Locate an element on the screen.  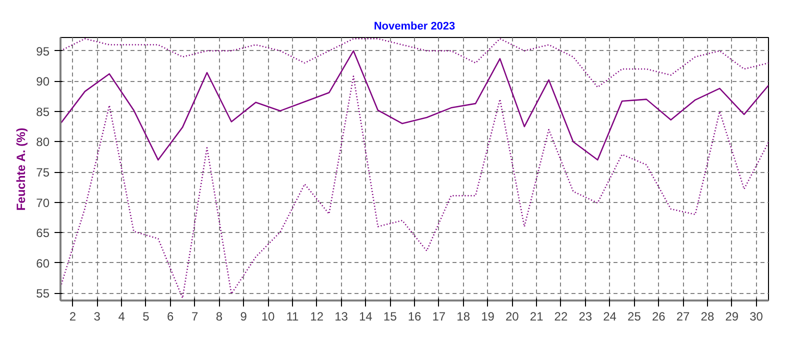
x-tick-label: 26 is located at coordinates (659, 317).